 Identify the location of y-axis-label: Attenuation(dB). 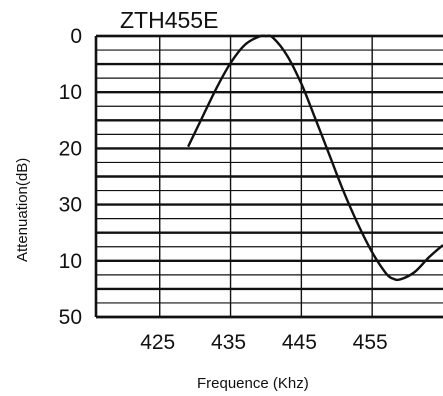
(22, 210).